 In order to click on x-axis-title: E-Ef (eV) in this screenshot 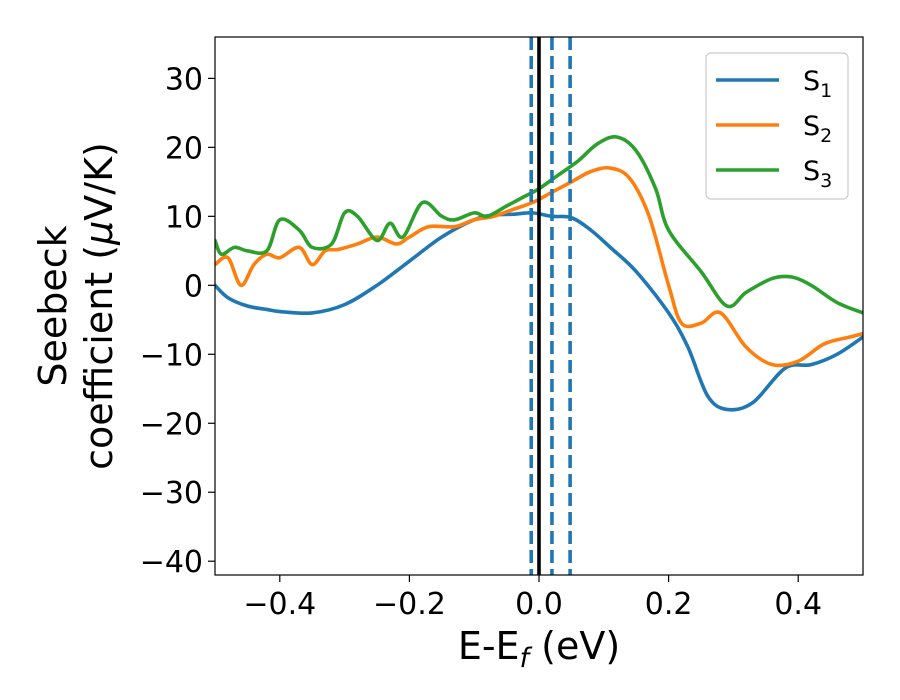, I will do `click(539, 649)`.